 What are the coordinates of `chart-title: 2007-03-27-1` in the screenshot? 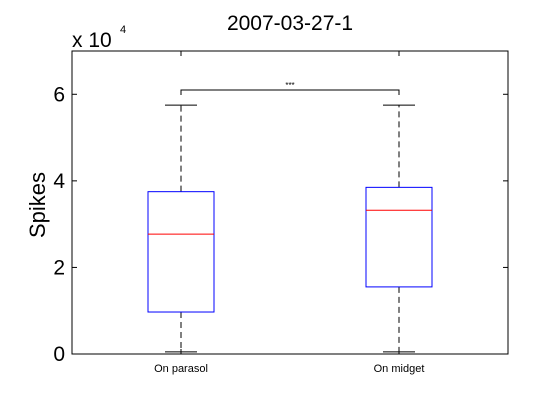 It's located at (290, 23).